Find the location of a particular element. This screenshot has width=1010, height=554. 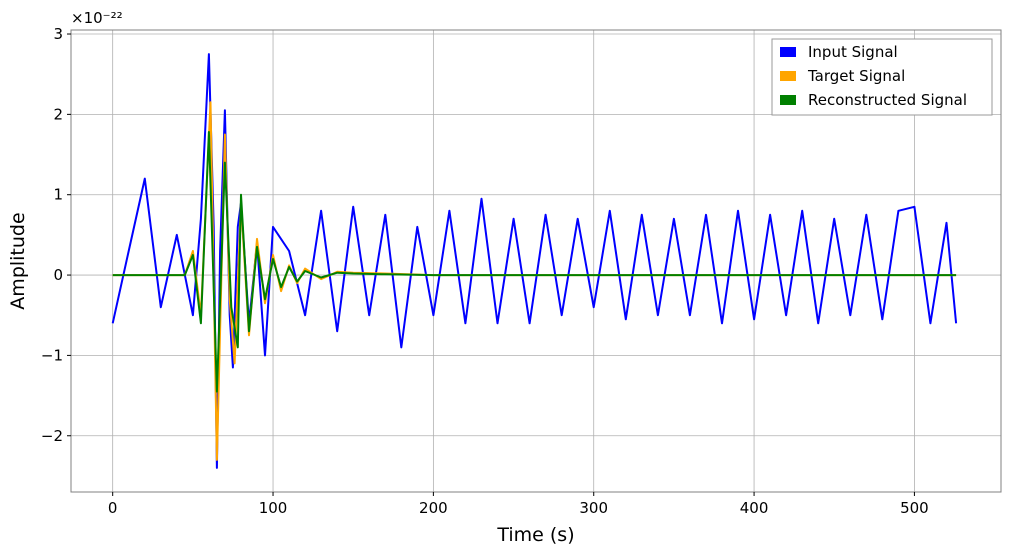

y-tick-label: −2 is located at coordinates (52, 436).